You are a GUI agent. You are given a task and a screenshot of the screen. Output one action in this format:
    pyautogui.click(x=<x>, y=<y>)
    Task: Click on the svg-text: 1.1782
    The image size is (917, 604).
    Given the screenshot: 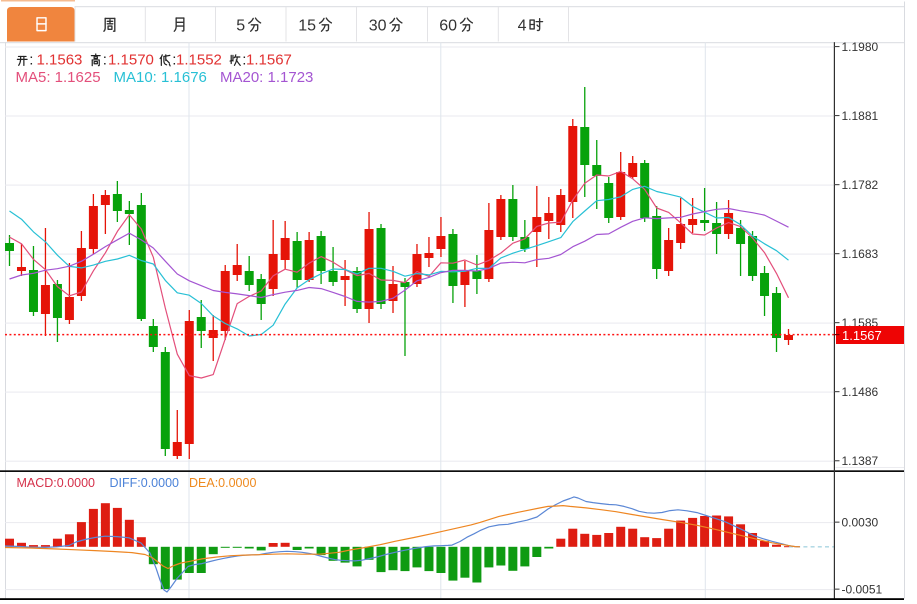 What is the action you would take?
    pyautogui.click(x=860, y=185)
    